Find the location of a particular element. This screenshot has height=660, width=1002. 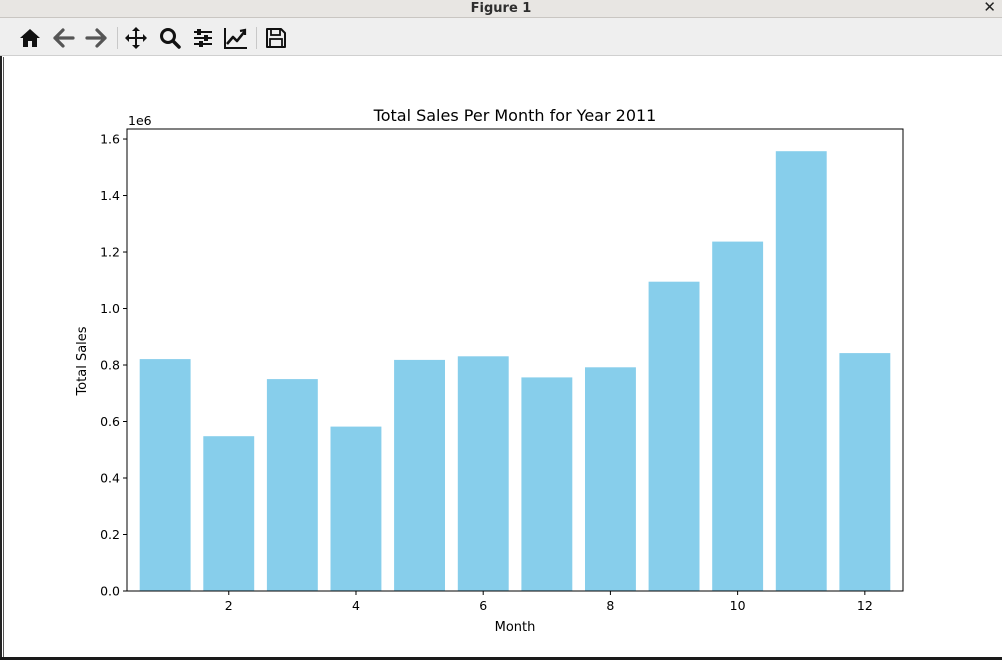

y-tick-label: 0.6 is located at coordinates (110, 421).